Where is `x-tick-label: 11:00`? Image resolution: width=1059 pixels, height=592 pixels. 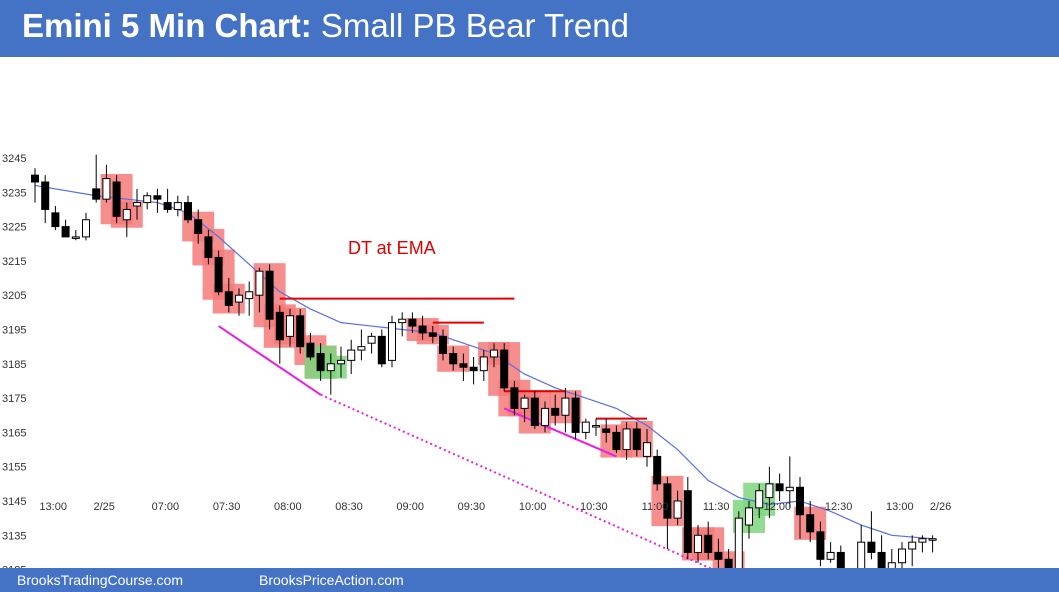
x-tick-label: 11:00 is located at coordinates (655, 507).